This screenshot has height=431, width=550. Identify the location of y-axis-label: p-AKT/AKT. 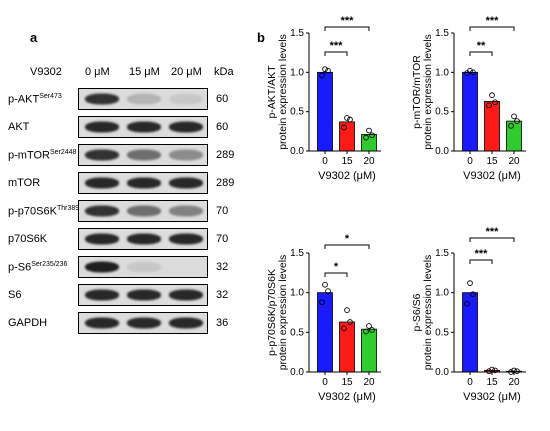
(272, 92).